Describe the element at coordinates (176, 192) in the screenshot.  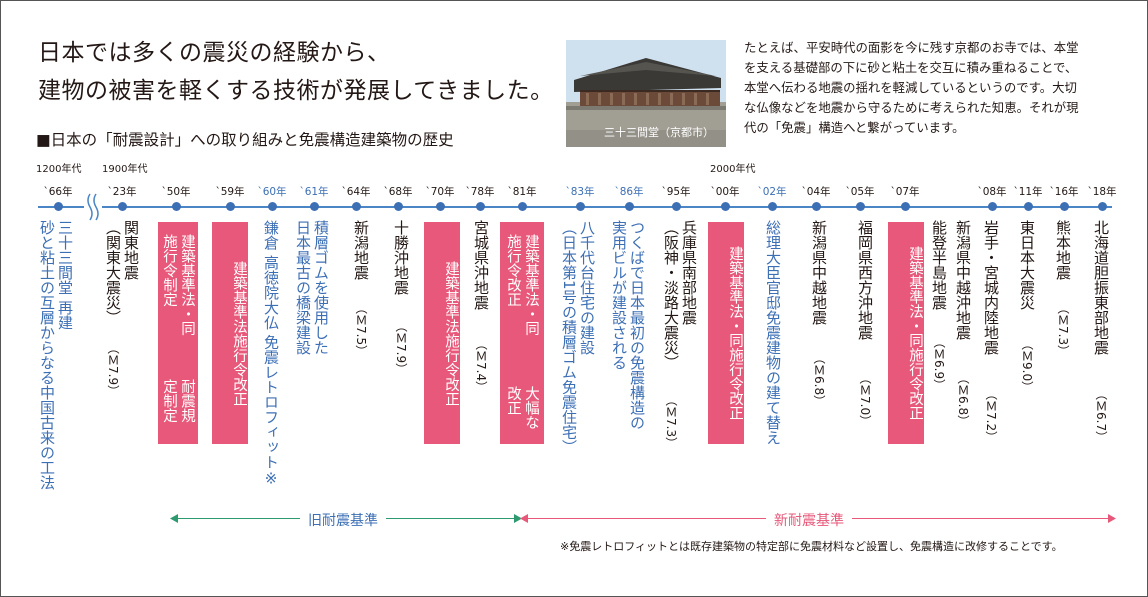
I see `year-label: `50年` at that location.